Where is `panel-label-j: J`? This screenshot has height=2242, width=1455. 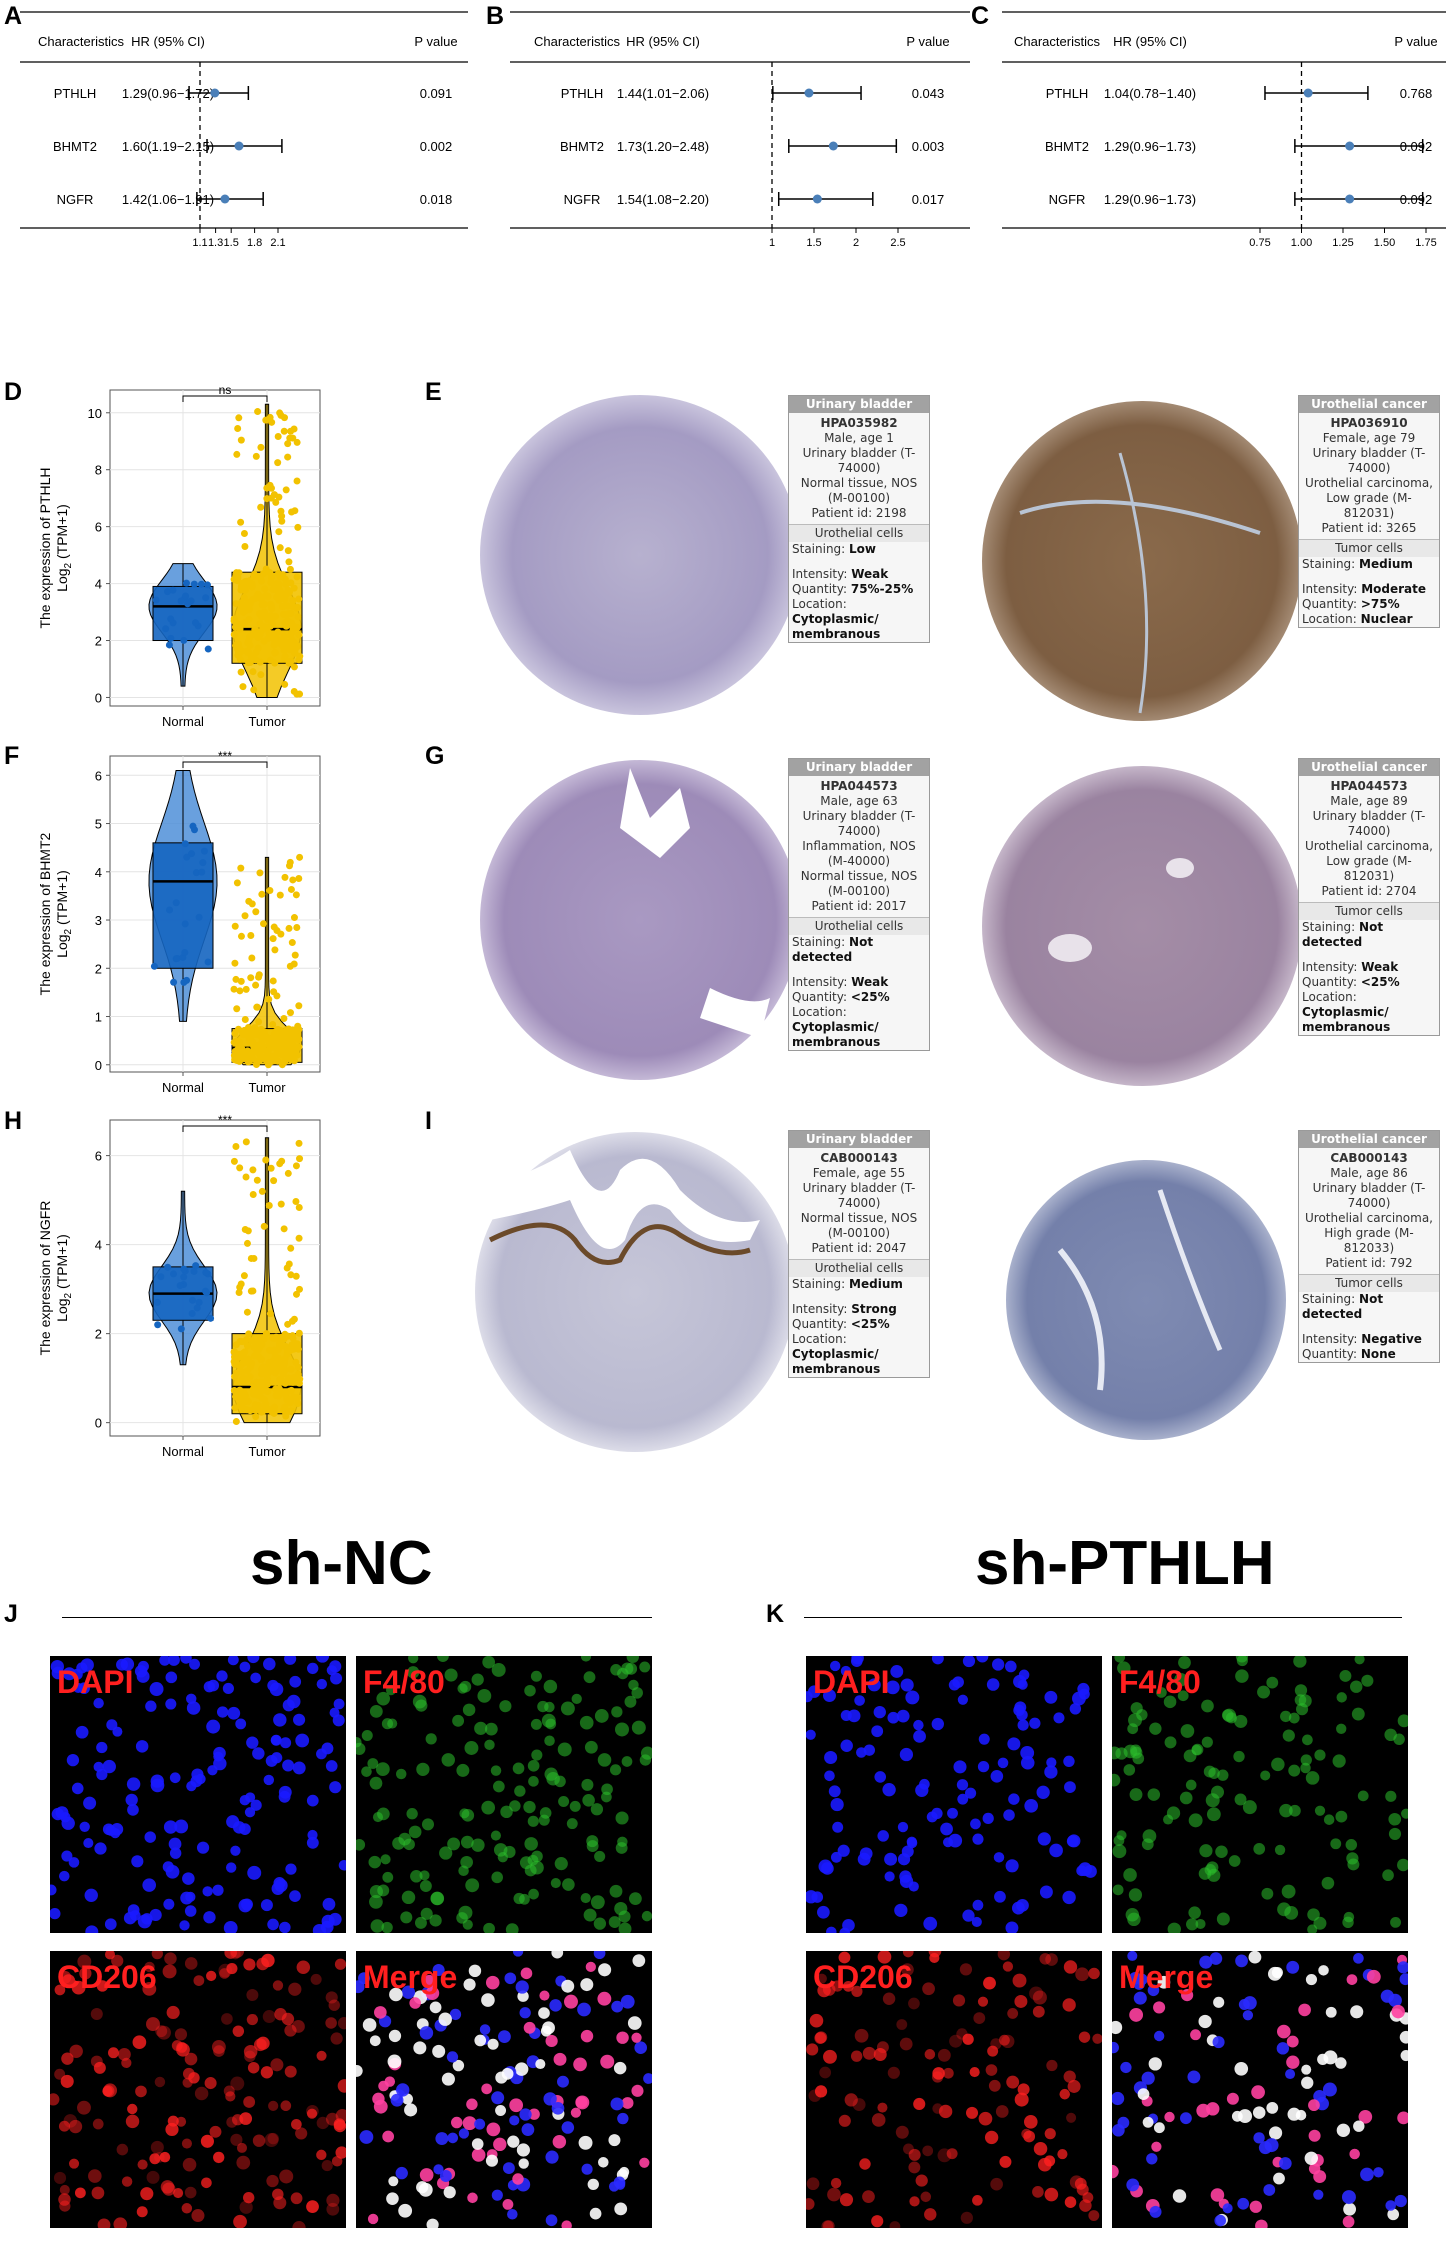 panel-label-j: J is located at coordinates (11, 1614).